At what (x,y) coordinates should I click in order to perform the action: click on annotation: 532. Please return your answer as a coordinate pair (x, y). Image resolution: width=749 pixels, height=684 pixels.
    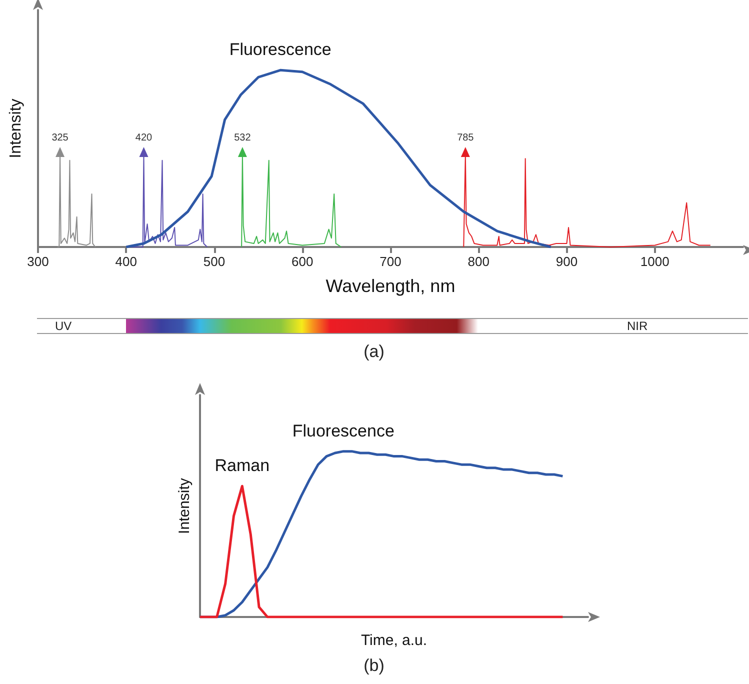
    Looking at the image, I should click on (243, 138).